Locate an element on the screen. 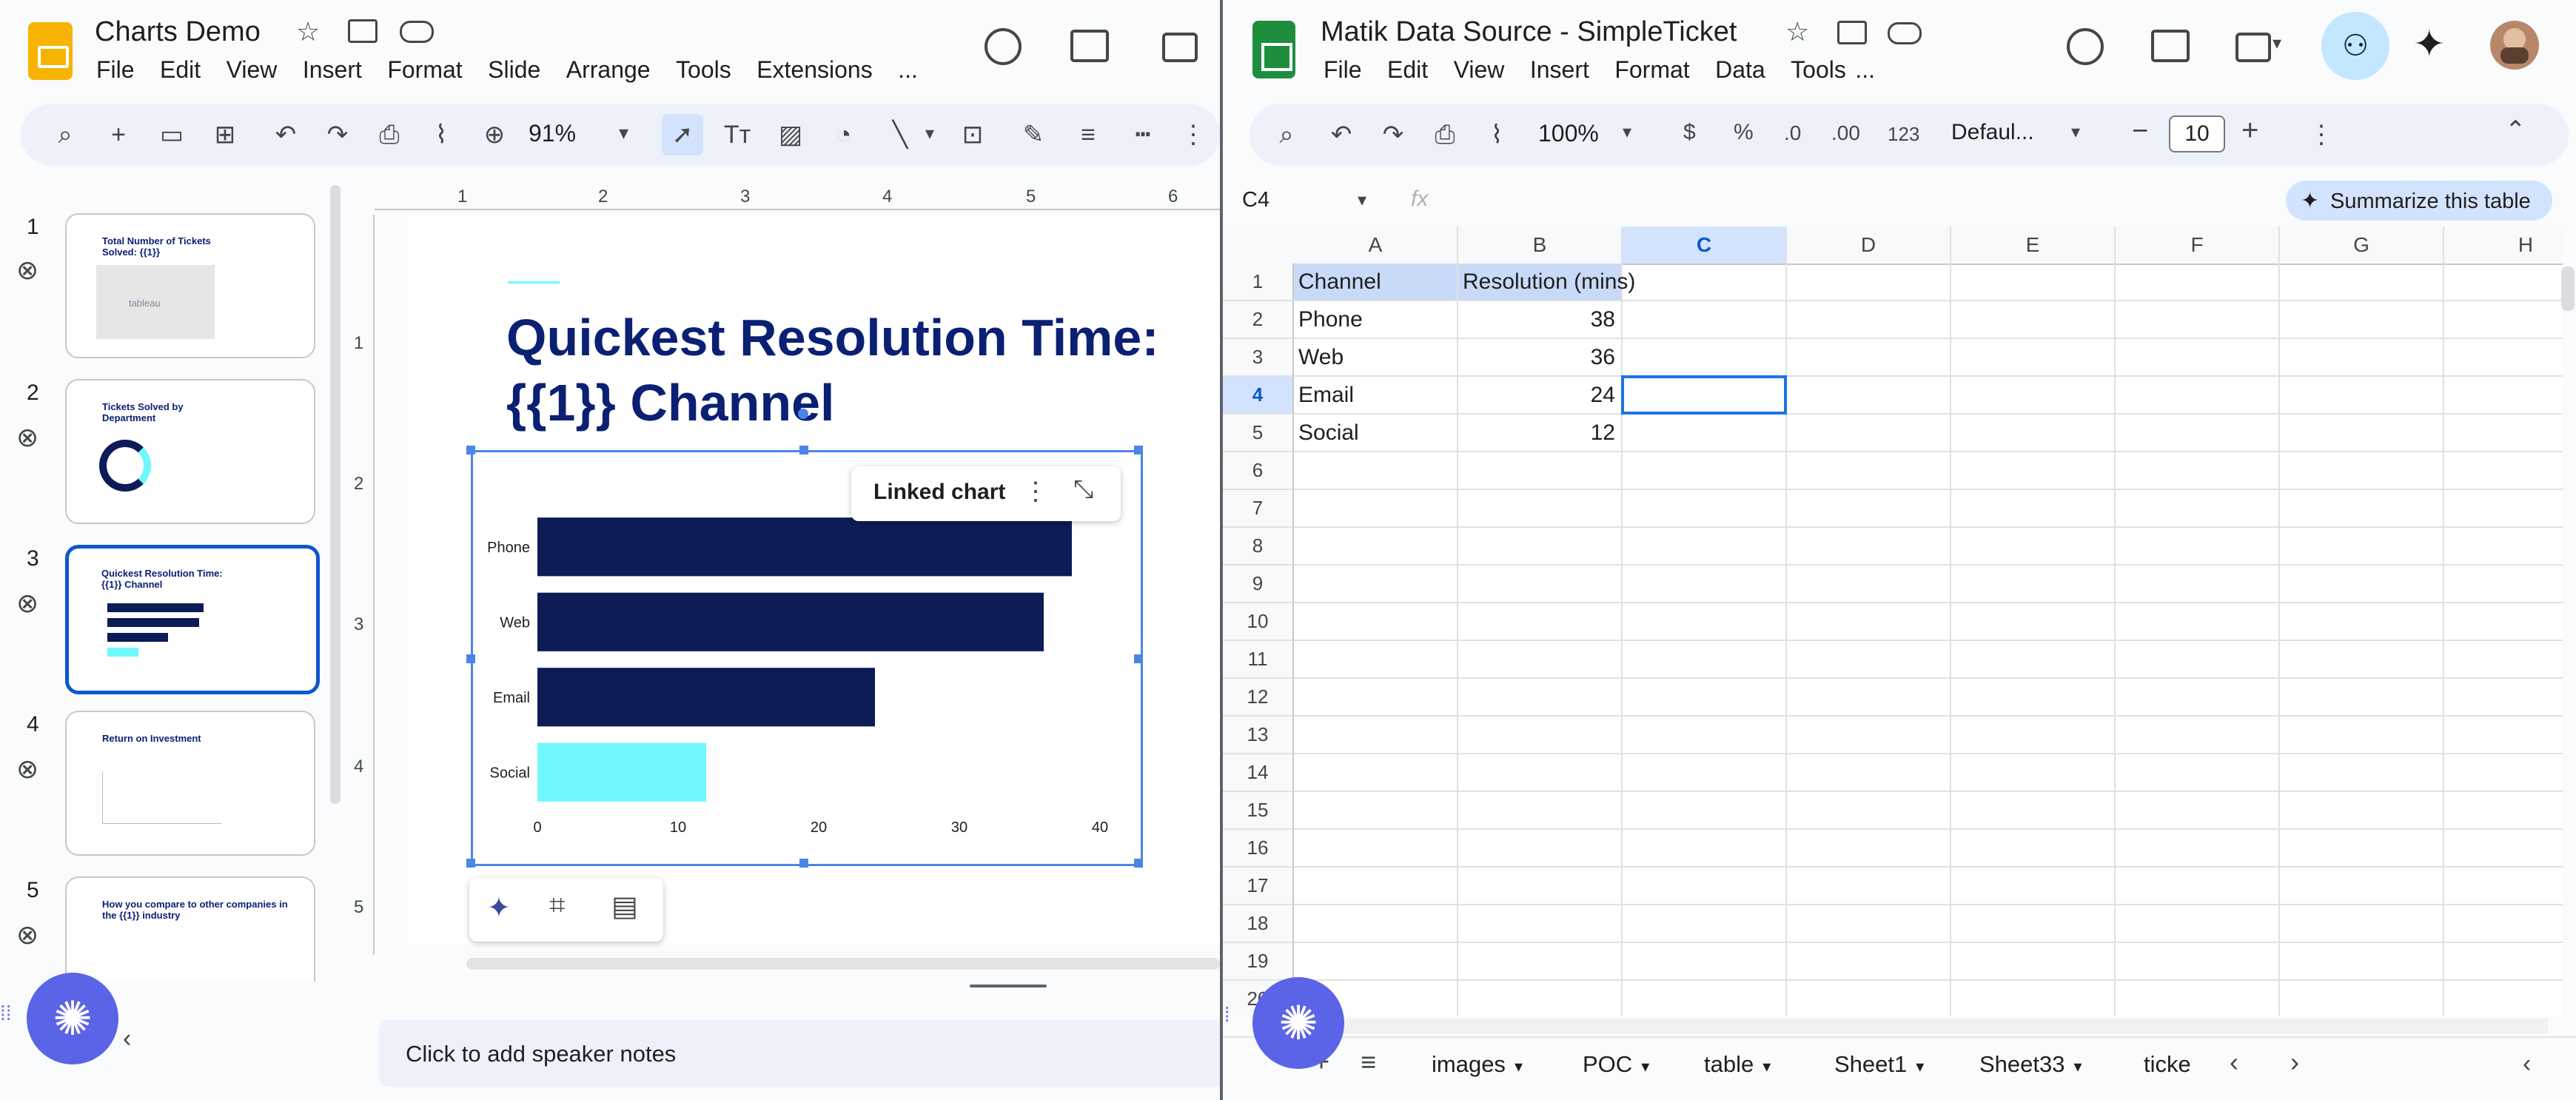 The image size is (2576, 1100). select-tool-icon: ➚ is located at coordinates (682, 134).